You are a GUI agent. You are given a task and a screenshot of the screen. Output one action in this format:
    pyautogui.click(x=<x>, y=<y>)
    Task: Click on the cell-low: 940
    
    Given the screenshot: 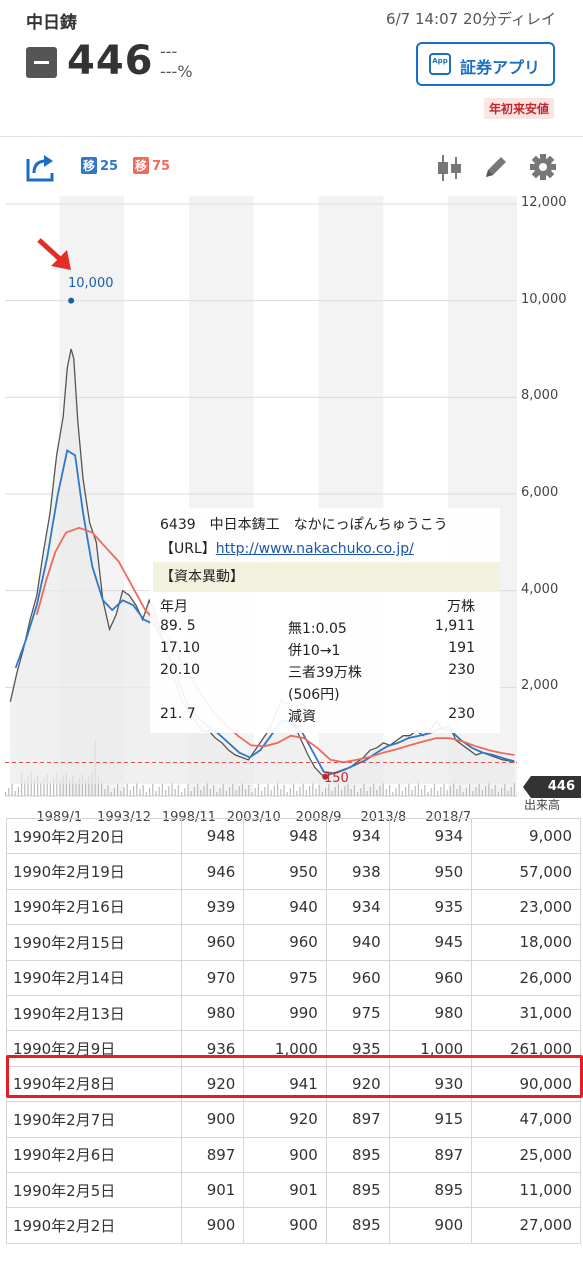 What is the action you would take?
    pyautogui.click(x=357, y=942)
    